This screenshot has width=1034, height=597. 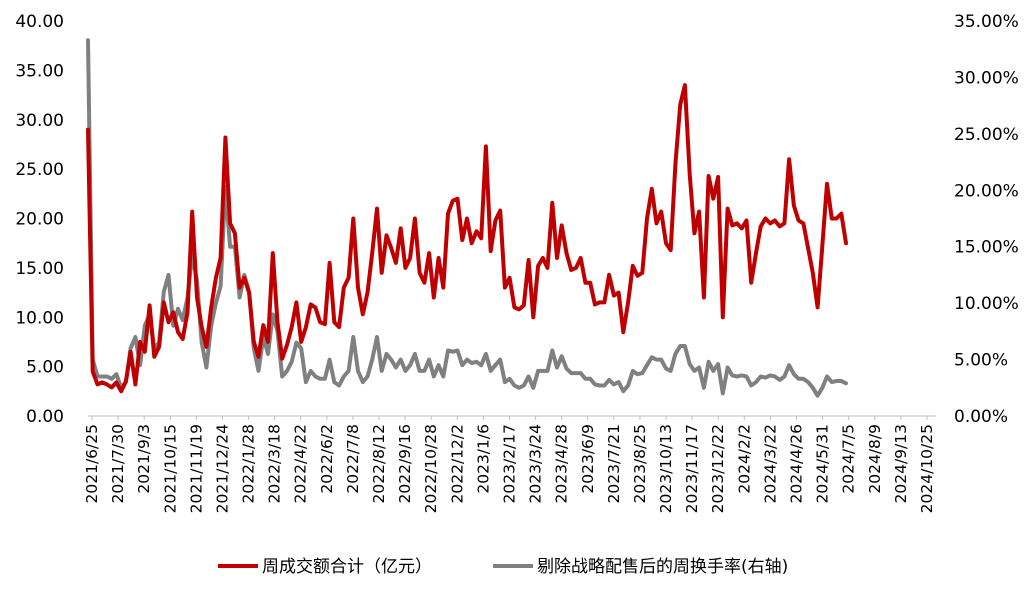 I want to click on right-axis-tick-label: 5.00%, so click(x=981, y=361).